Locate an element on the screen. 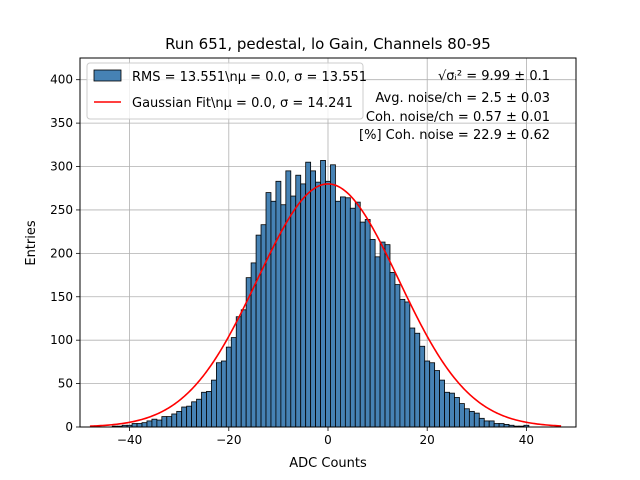 Image resolution: width=640 pixels, height=480 pixels. annotation-coh-noise: Coh. noise/ch = 0.57 ± 0.01 is located at coordinates (458, 117).